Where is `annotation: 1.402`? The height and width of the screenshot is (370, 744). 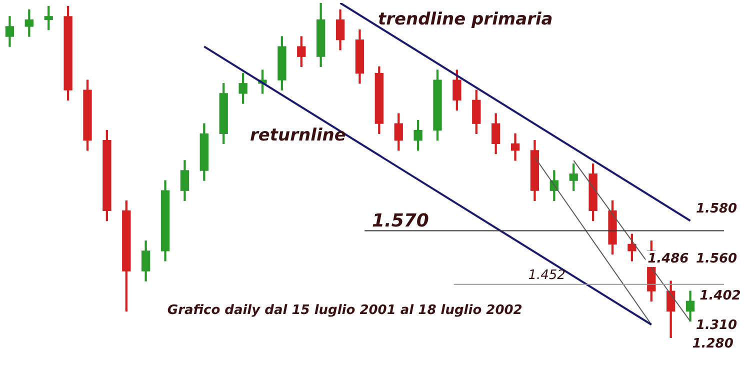
annotation: 1.402 is located at coordinates (720, 296).